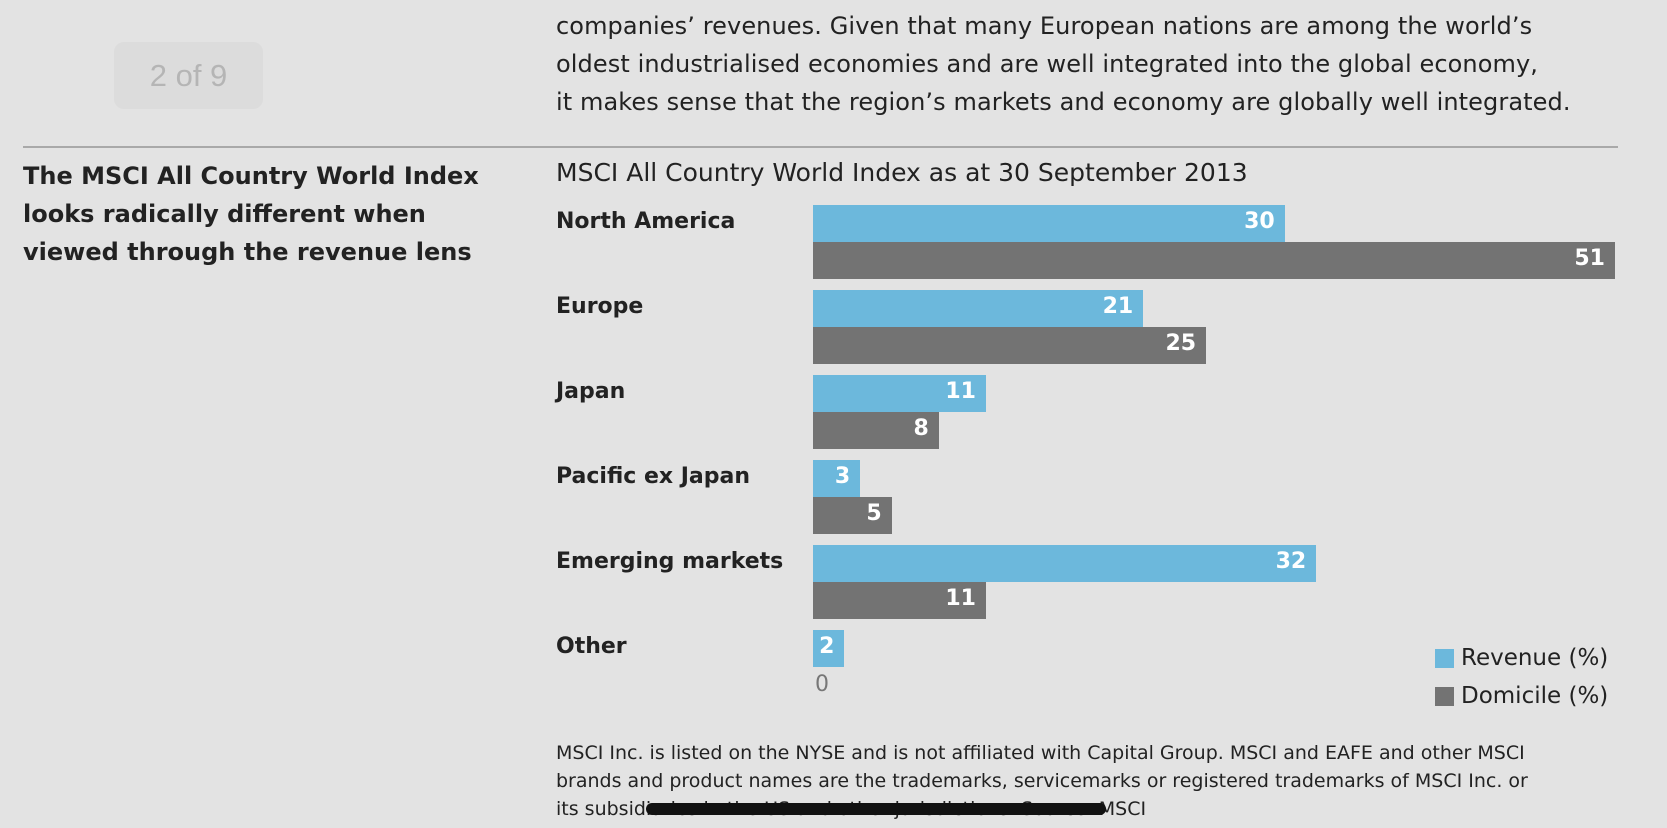 This screenshot has width=1667, height=828. Describe the element at coordinates (591, 391) in the screenshot. I see `category-label: Japan` at that location.